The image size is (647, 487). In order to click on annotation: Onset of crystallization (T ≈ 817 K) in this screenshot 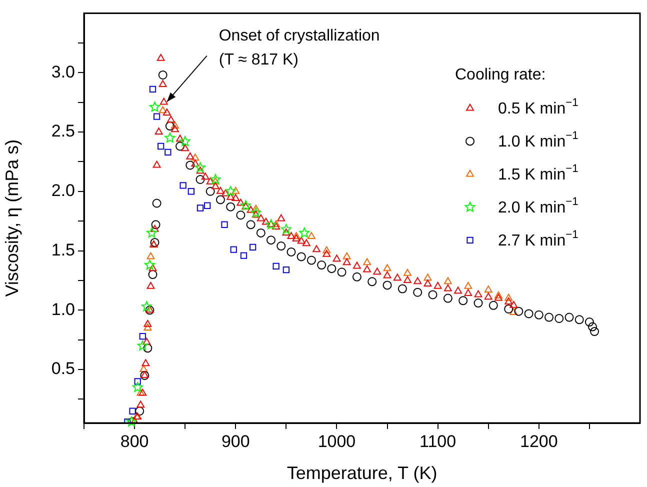, I will do `click(299, 47)`.